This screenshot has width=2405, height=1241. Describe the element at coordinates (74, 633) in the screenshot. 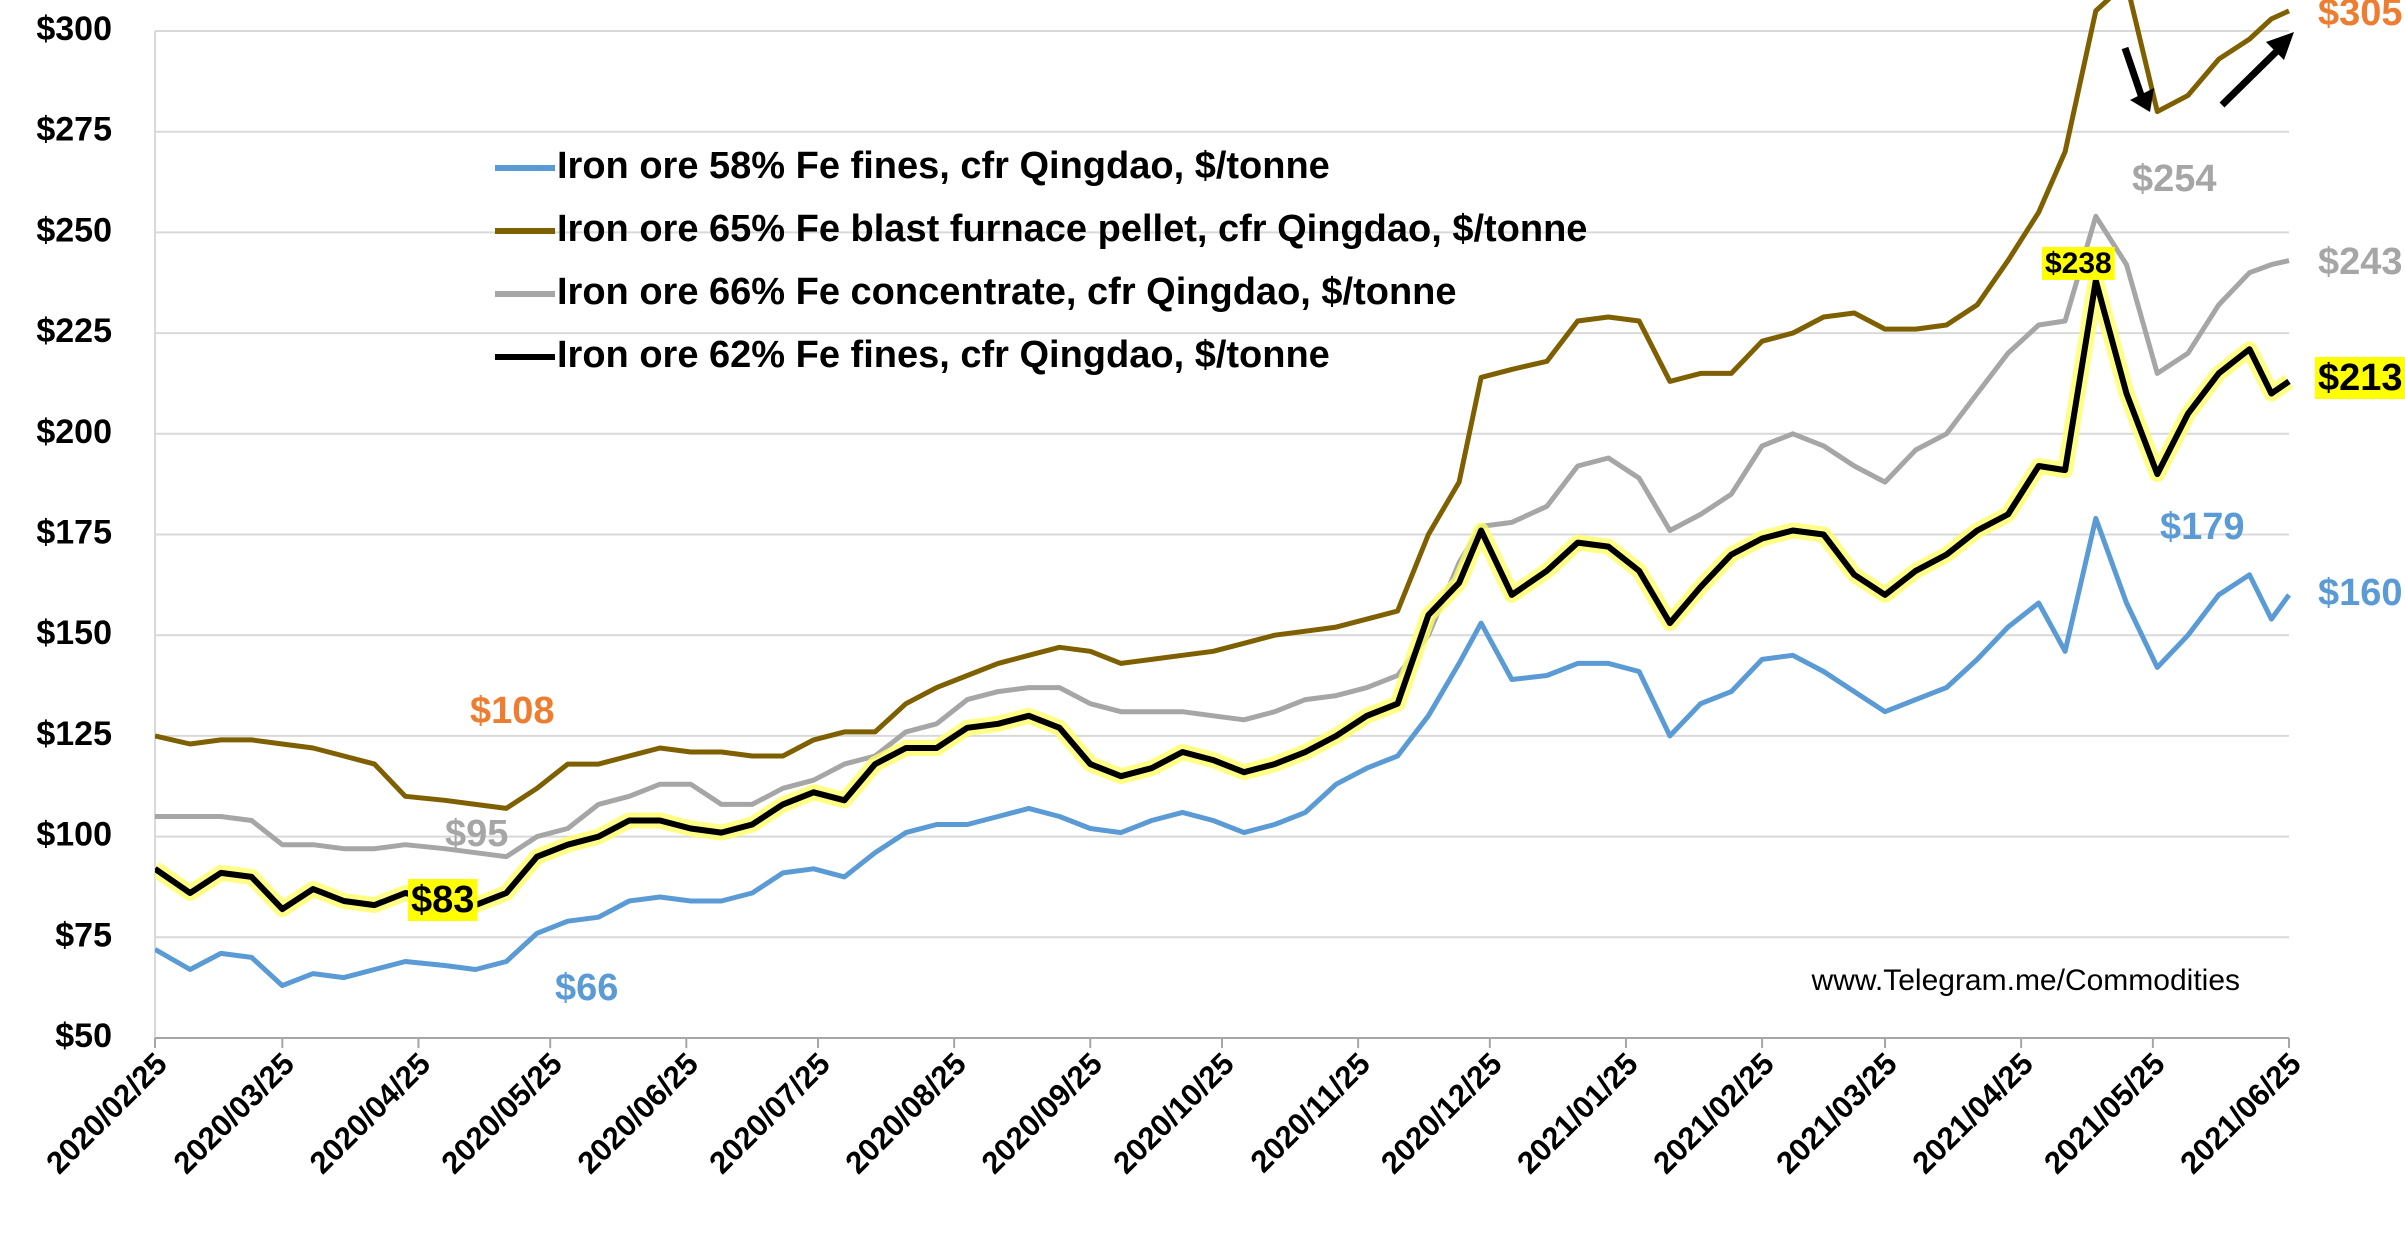

I see `y-tick-label: $150` at that location.